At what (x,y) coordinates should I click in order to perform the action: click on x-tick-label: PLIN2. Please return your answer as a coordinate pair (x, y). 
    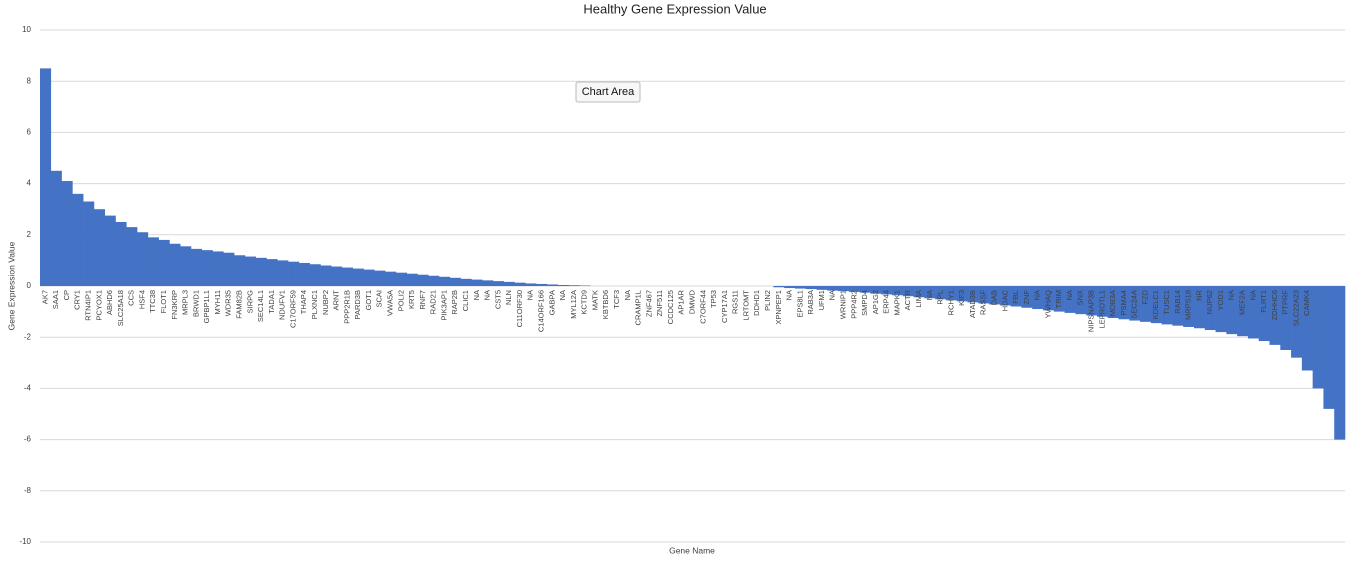
    Looking at the image, I should click on (767, 300).